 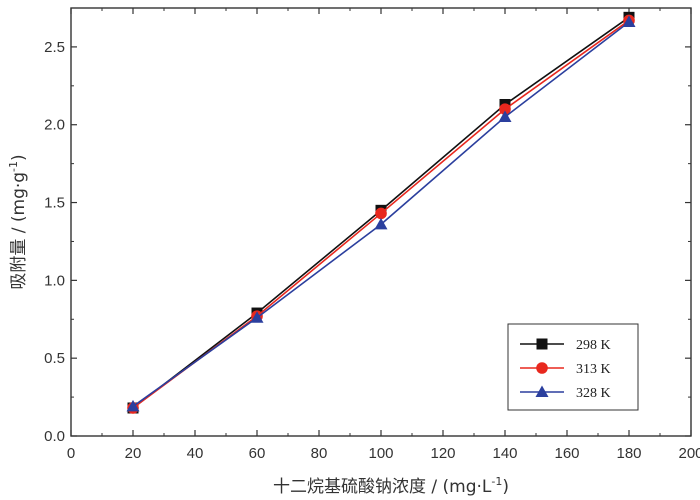 I want to click on x-axis-title-superscript: -1, so click(x=496, y=481).